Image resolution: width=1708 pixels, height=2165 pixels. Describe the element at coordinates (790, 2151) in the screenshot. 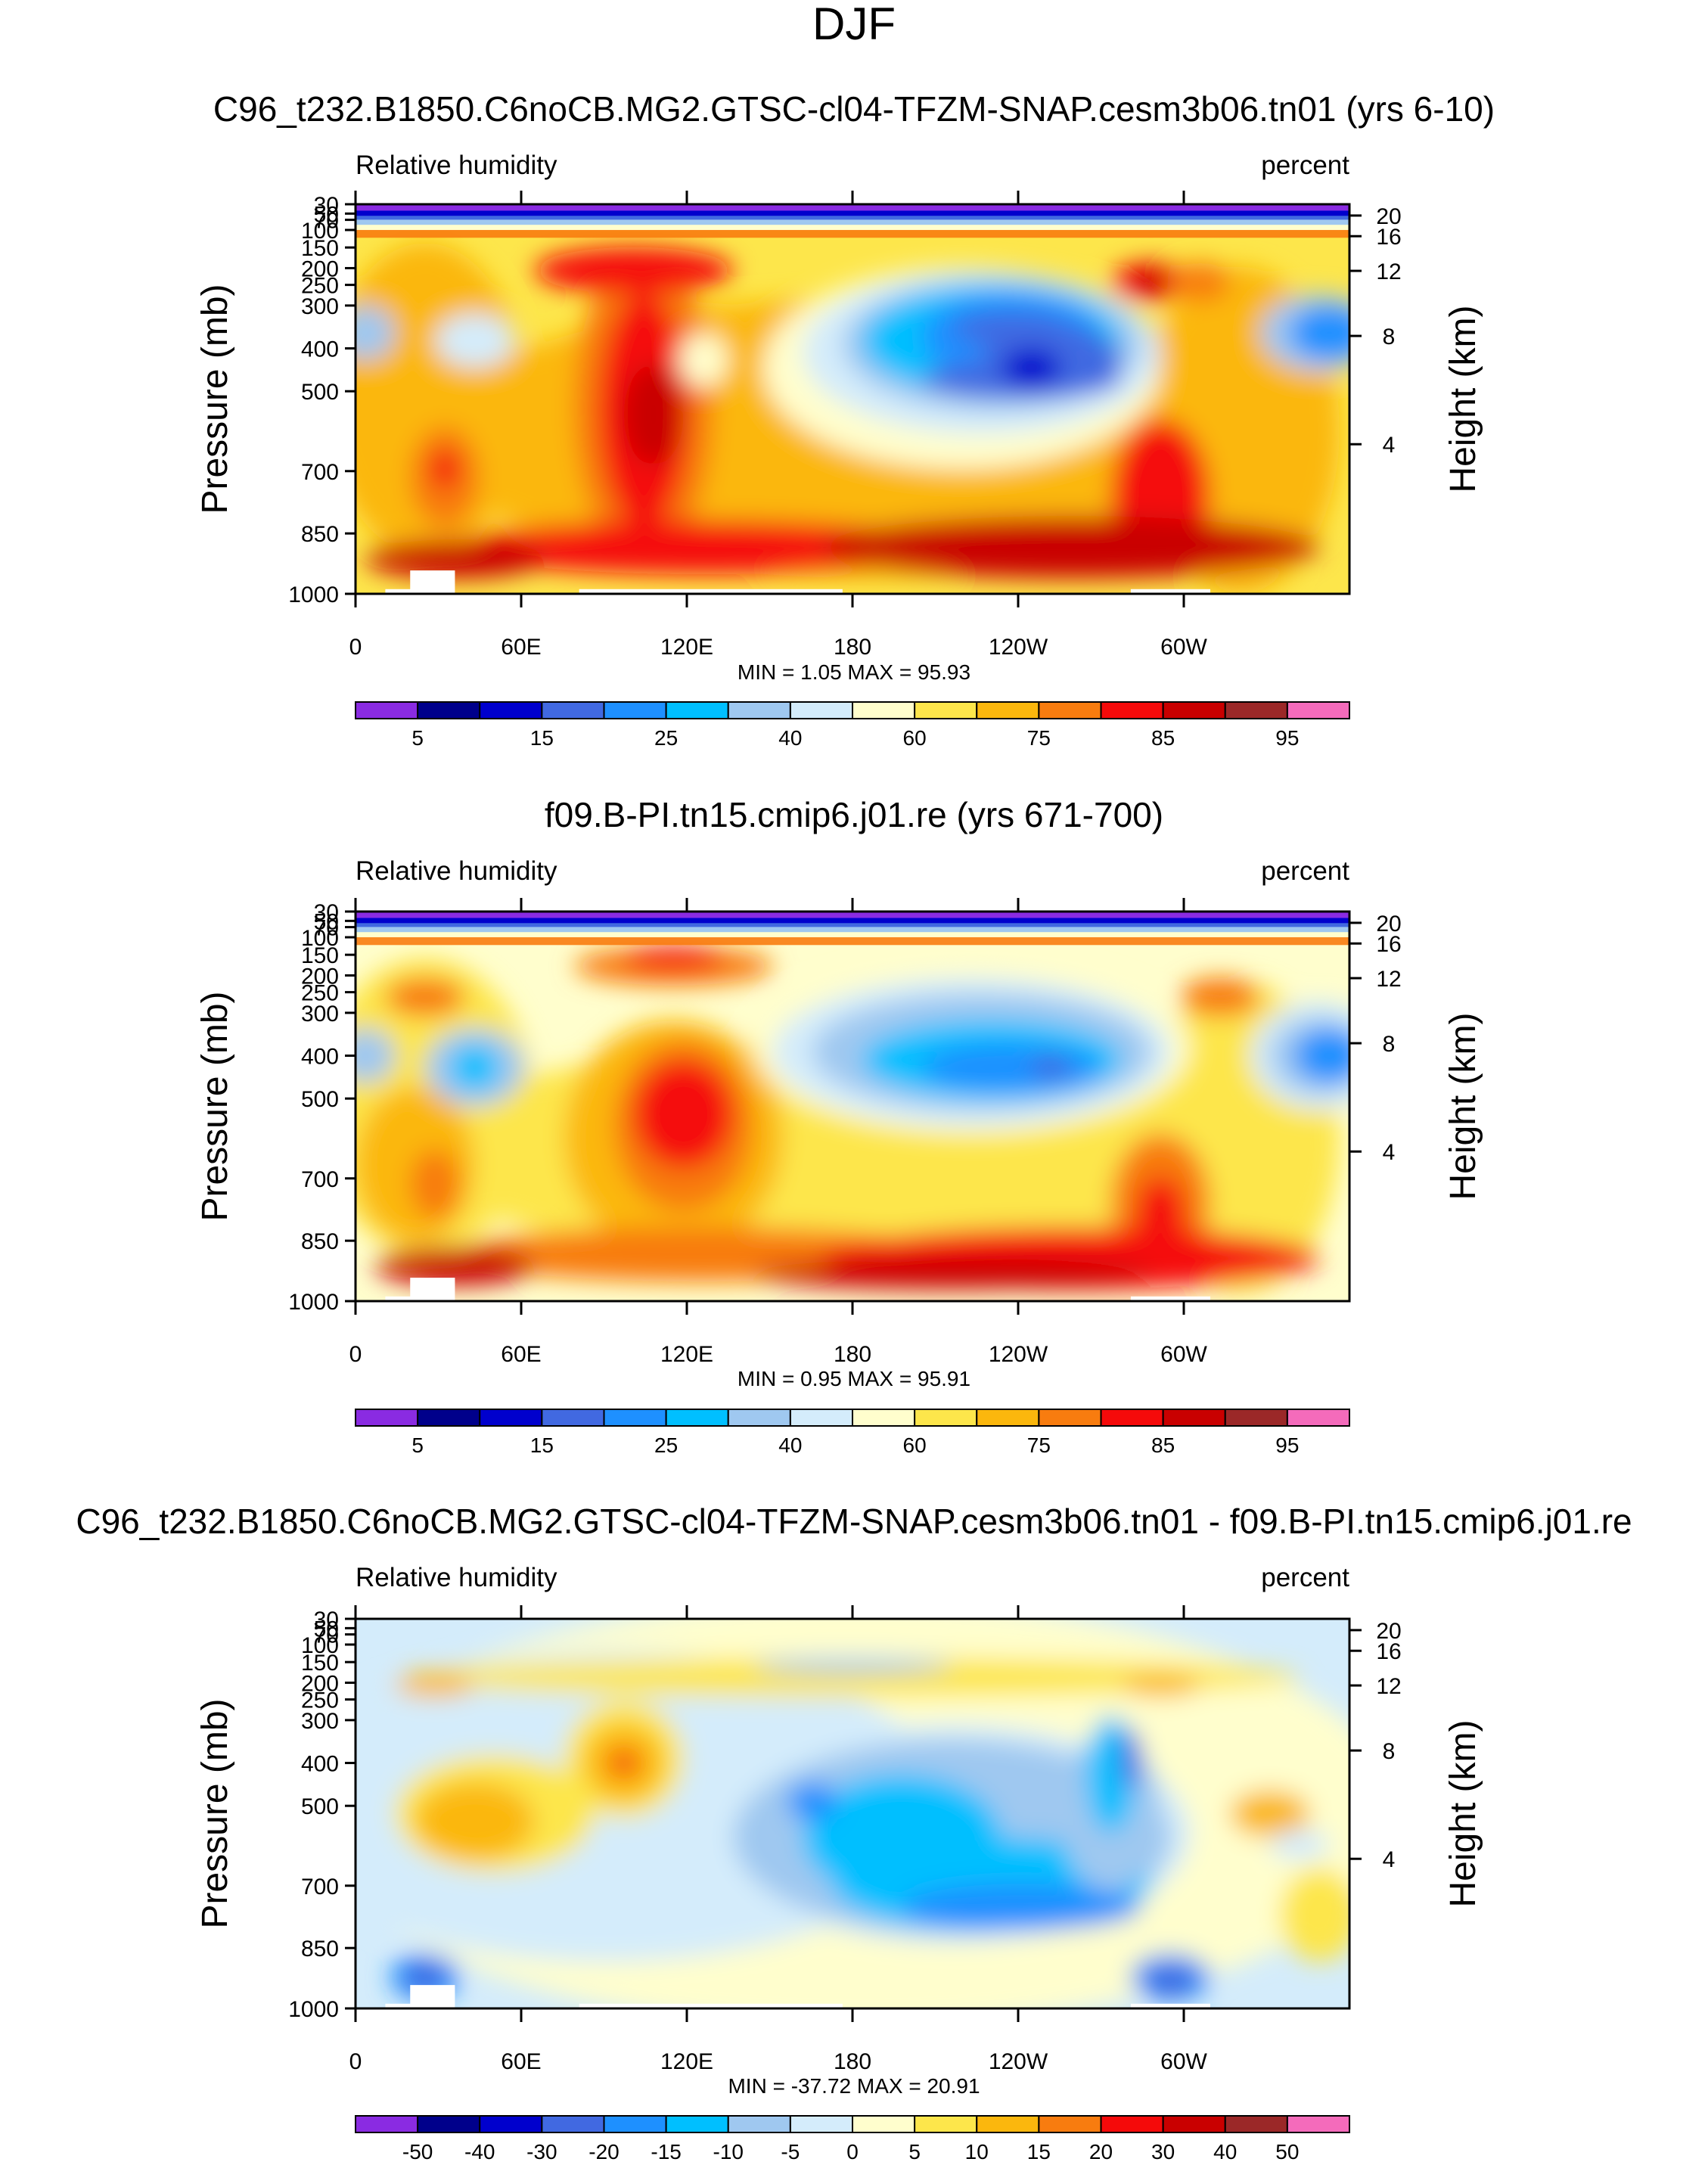

I see `colorbar-label: -5` at that location.